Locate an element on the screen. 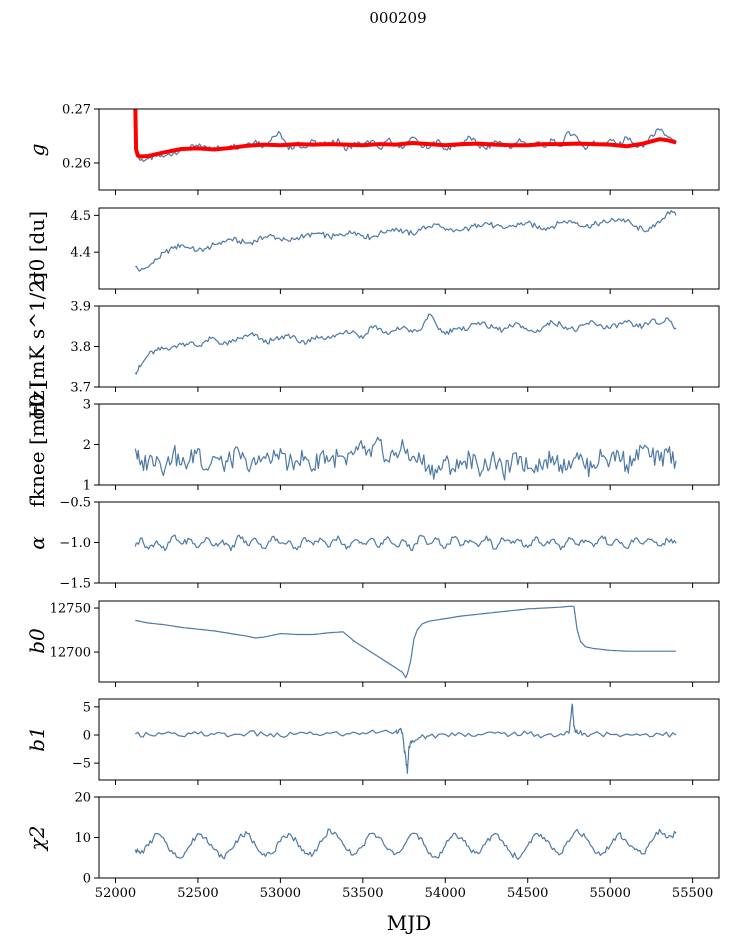 This screenshot has width=729, height=944. x-tick-label-4: 54000 is located at coordinates (445, 893).